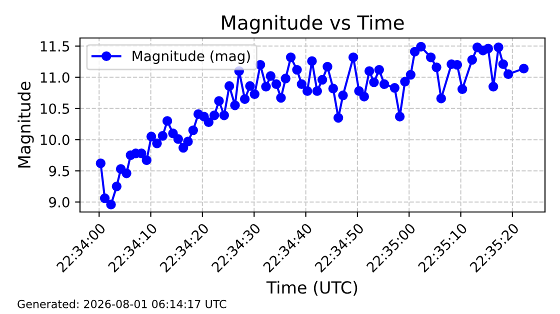  Describe the element at coordinates (59, 202) in the screenshot. I see `y-tick-label: 9.0` at that location.